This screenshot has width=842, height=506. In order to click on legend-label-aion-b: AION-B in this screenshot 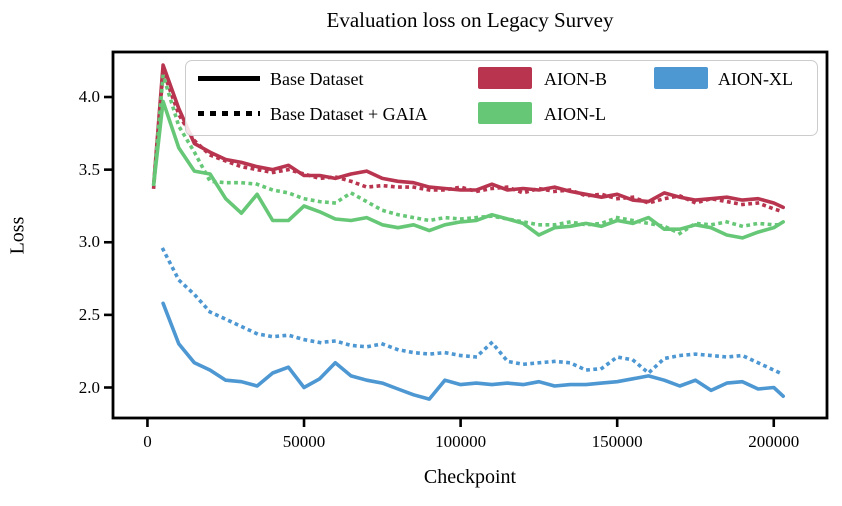, I will do `click(575, 79)`.